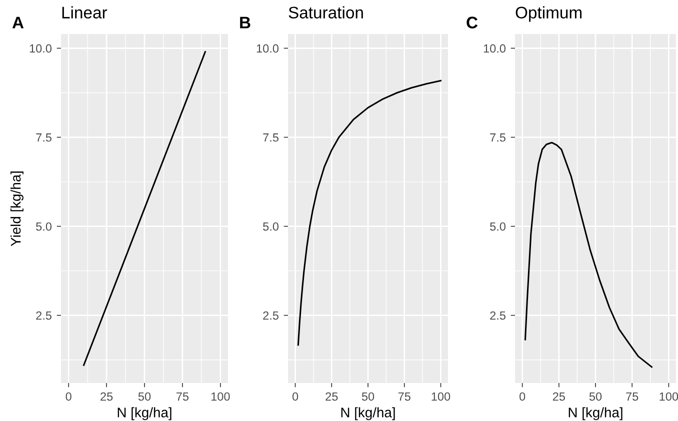 This screenshot has width=678, height=421. I want to click on text: C, so click(472, 22).